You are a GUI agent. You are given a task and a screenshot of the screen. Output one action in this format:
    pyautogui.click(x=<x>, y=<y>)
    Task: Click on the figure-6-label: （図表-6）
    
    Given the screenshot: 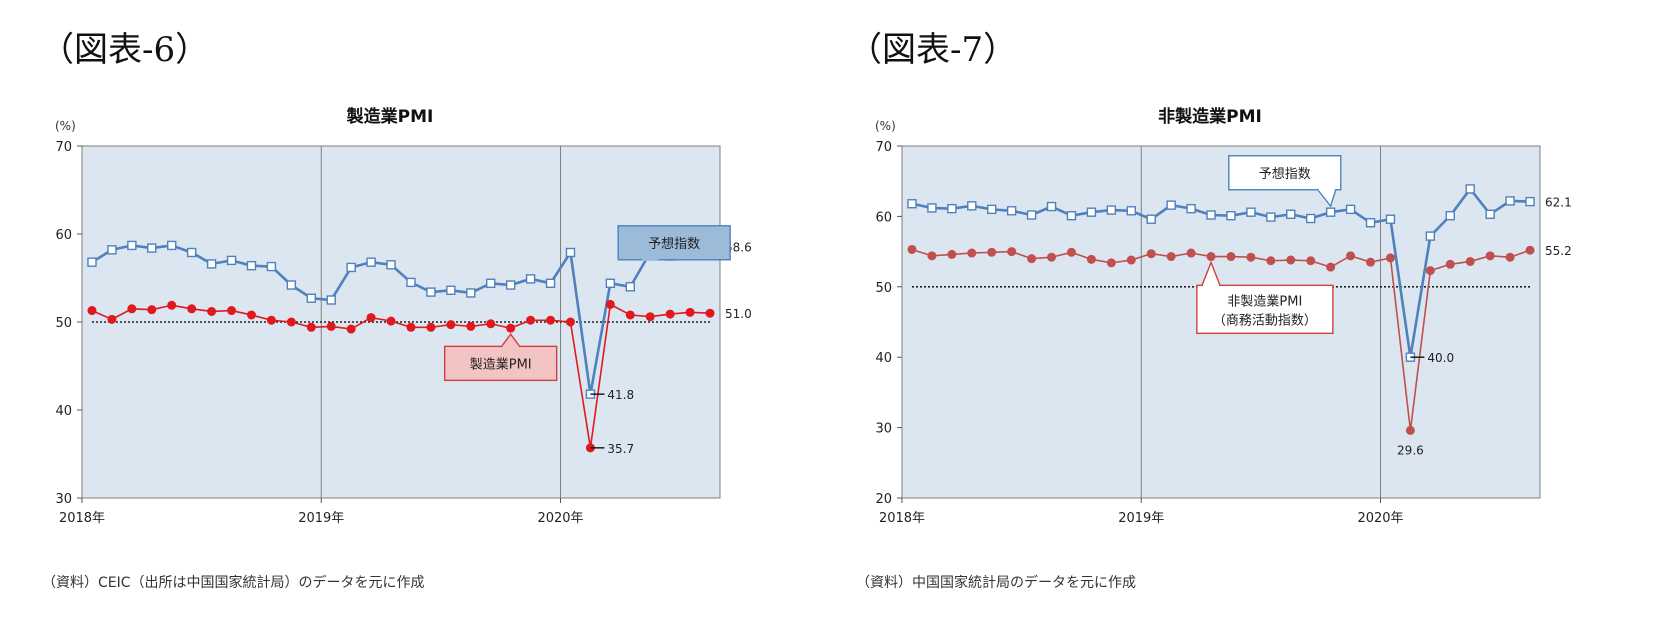 What is the action you would take?
    pyautogui.click(x=125, y=50)
    